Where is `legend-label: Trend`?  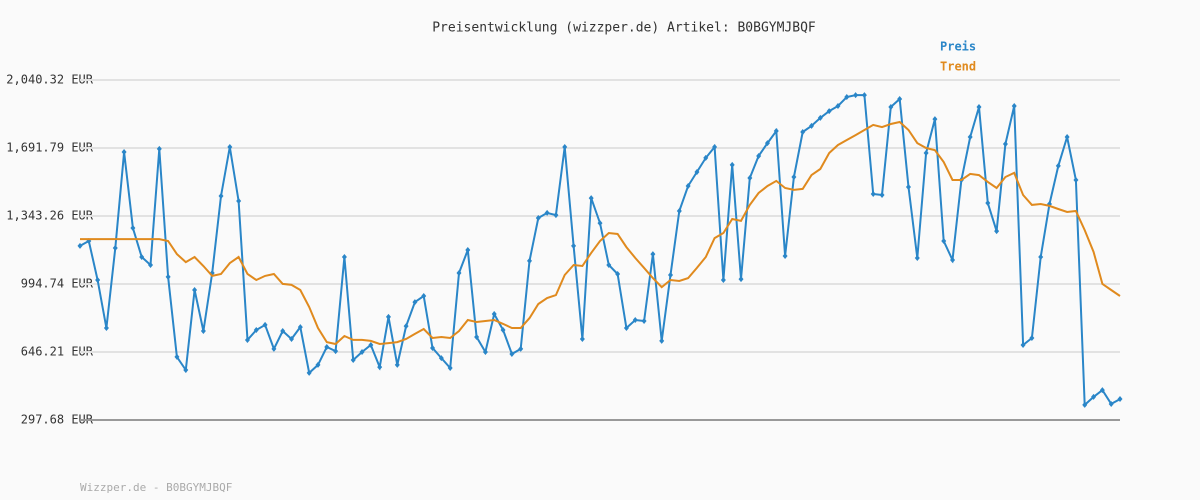 legend-label: Trend is located at coordinates (958, 67).